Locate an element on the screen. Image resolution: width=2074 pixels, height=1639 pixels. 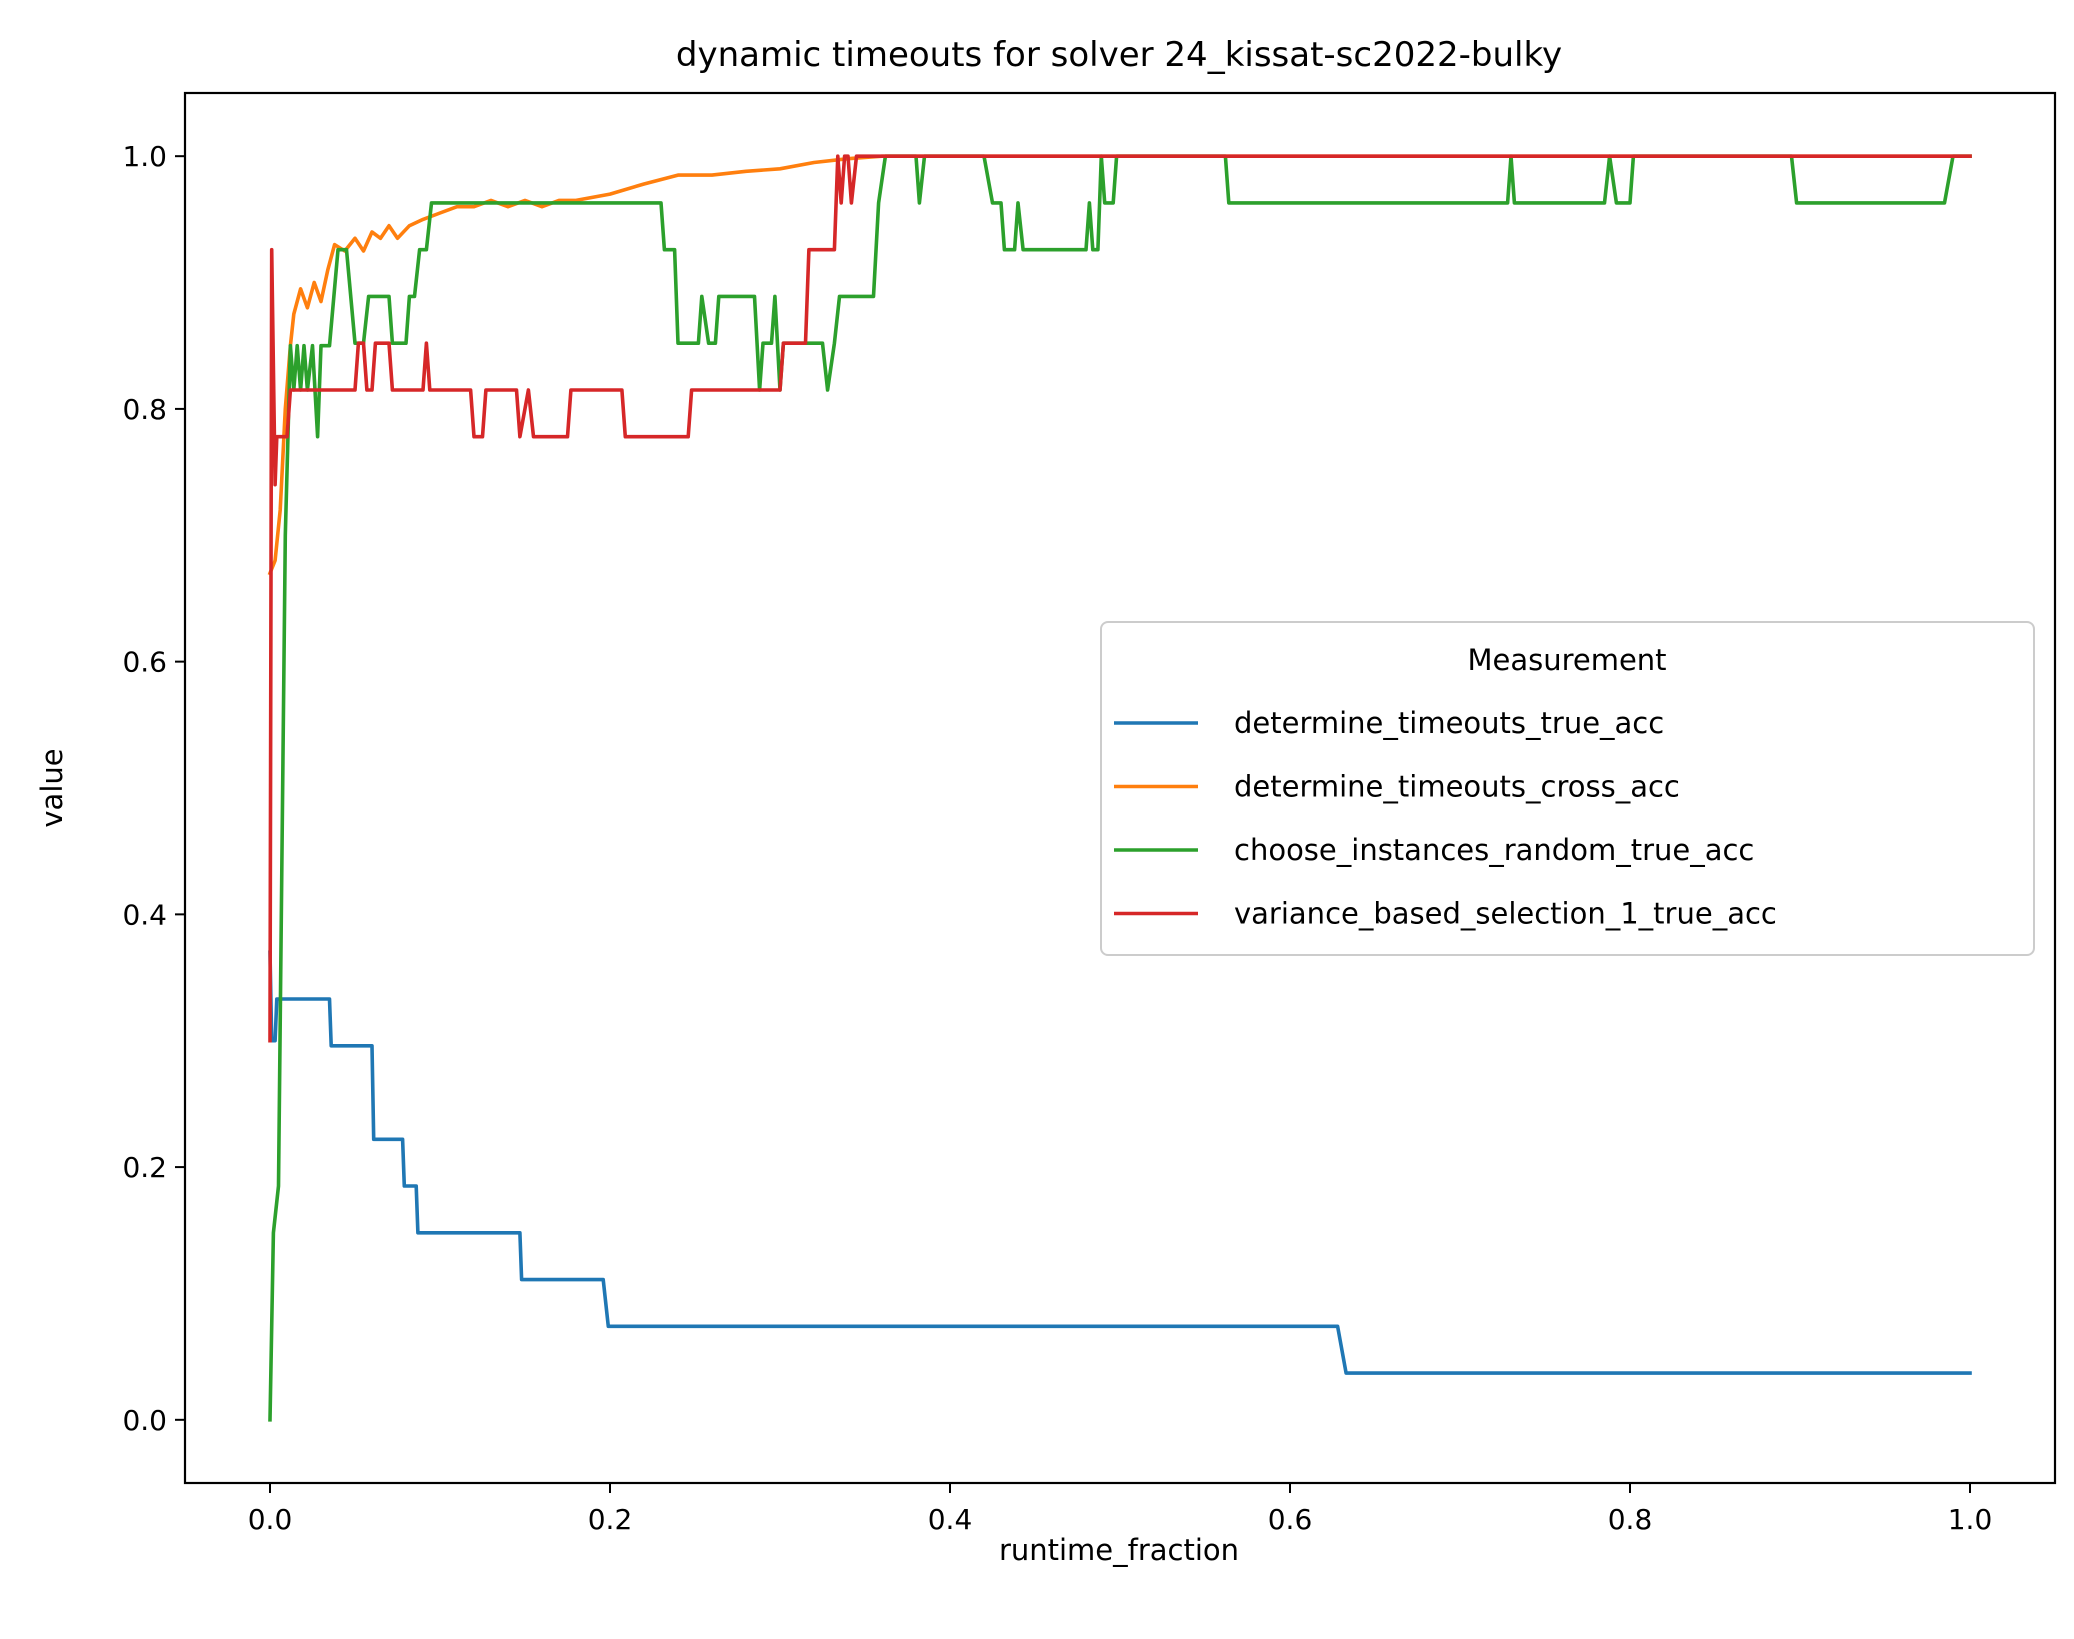
legend-title: Measurement is located at coordinates (1566, 660).